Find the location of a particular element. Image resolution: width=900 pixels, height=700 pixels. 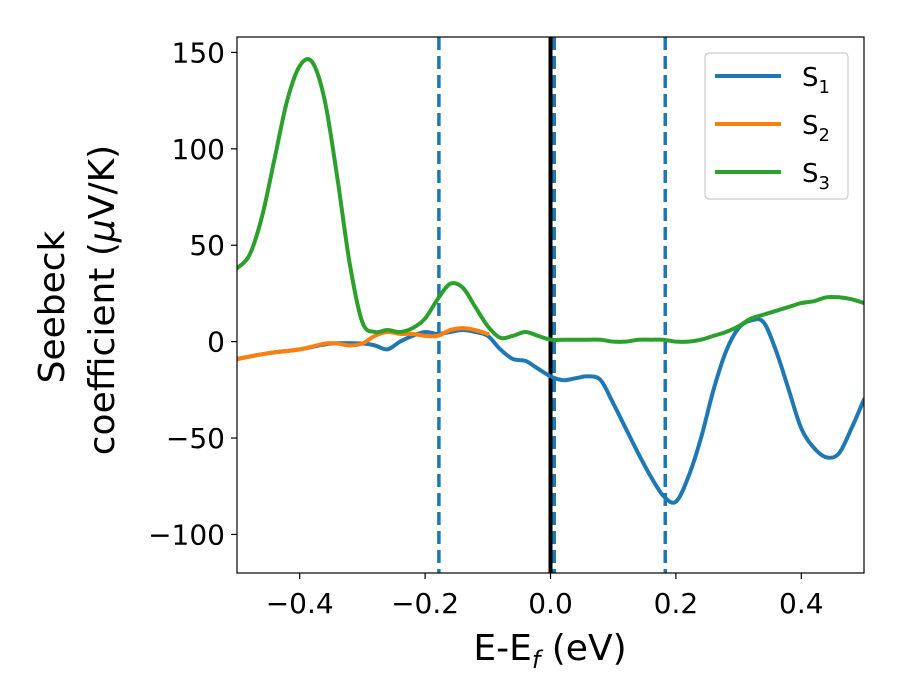

legend-label-s2: S2 is located at coordinates (816, 128).